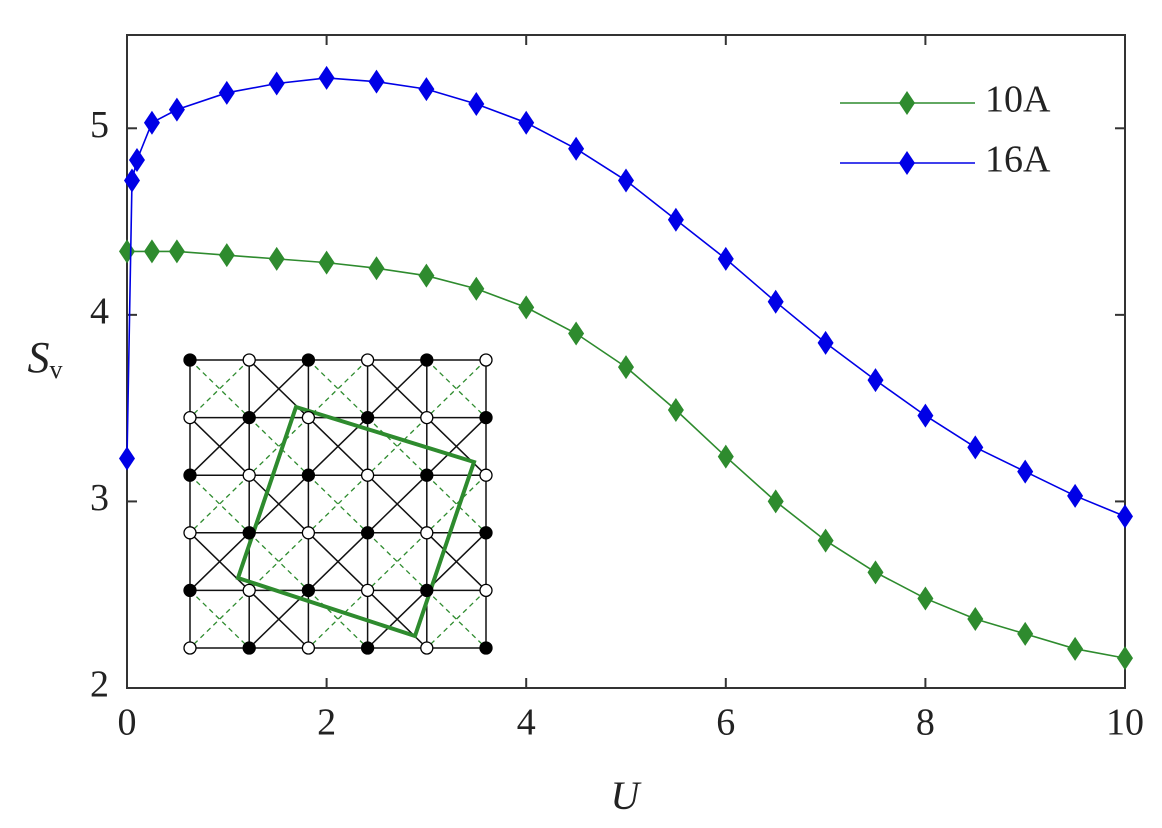 The width and height of the screenshot is (1162, 828). Describe the element at coordinates (127, 723) in the screenshot. I see `x-tick-label: 0` at that location.